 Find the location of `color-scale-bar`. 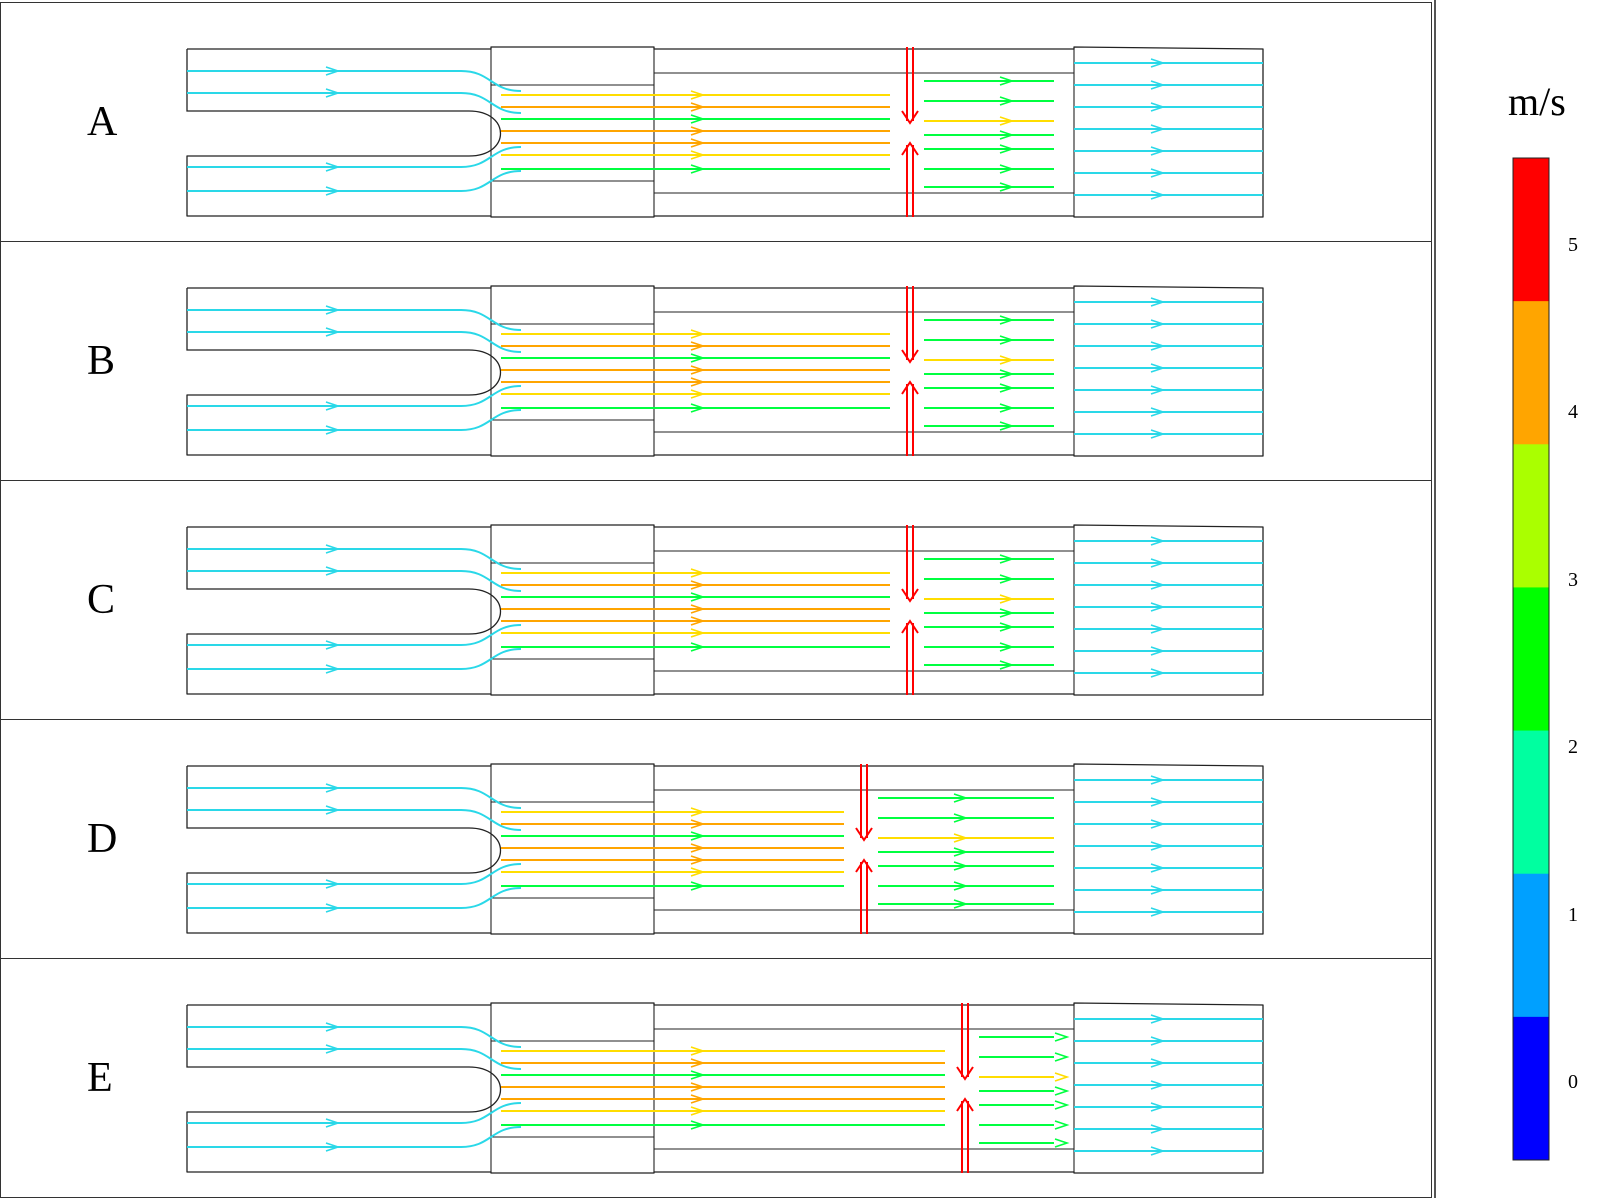

color-scale-bar is located at coordinates (1531, 659).